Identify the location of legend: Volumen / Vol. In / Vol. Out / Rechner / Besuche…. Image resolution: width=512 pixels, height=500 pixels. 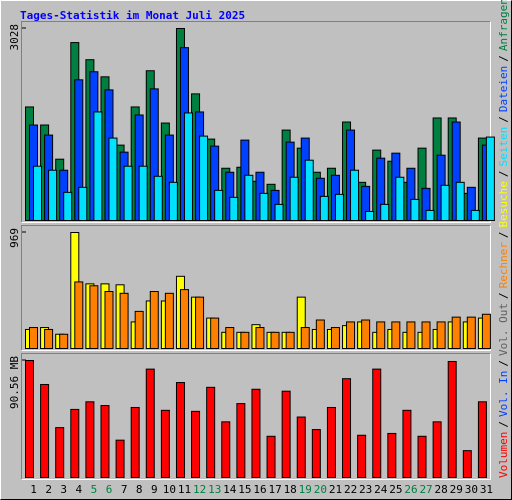
(503, 239).